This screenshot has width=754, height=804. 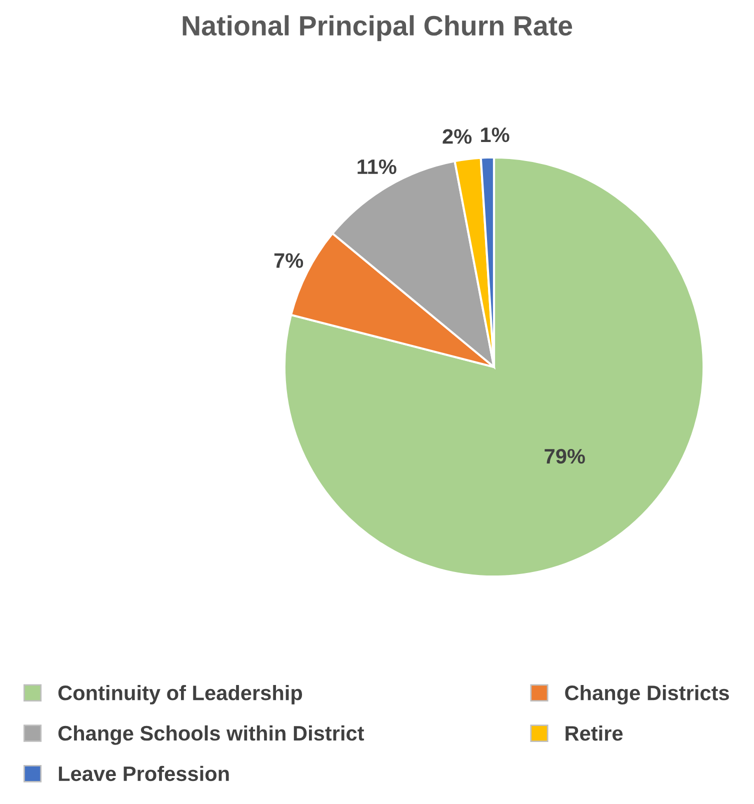 I want to click on legend-label: Leave Profession, so click(x=143, y=774).